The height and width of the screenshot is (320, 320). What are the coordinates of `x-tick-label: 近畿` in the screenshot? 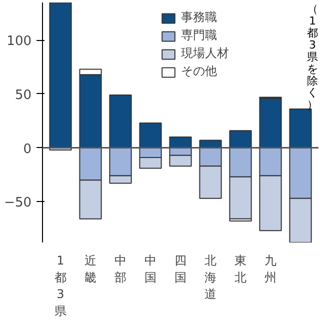 It's located at (90, 269).